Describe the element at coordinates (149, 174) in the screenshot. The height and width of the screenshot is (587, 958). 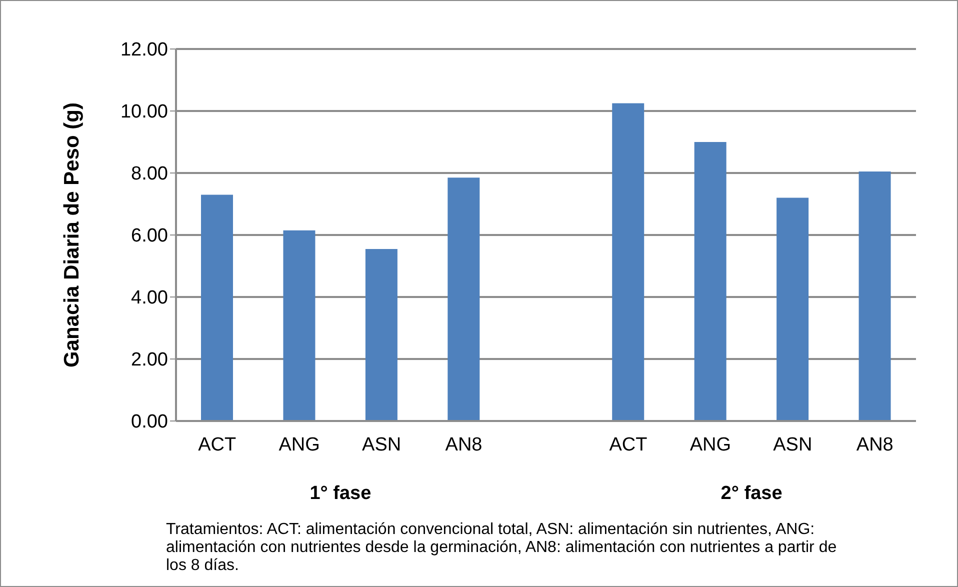
I see `y-tick-label: 8.00` at that location.